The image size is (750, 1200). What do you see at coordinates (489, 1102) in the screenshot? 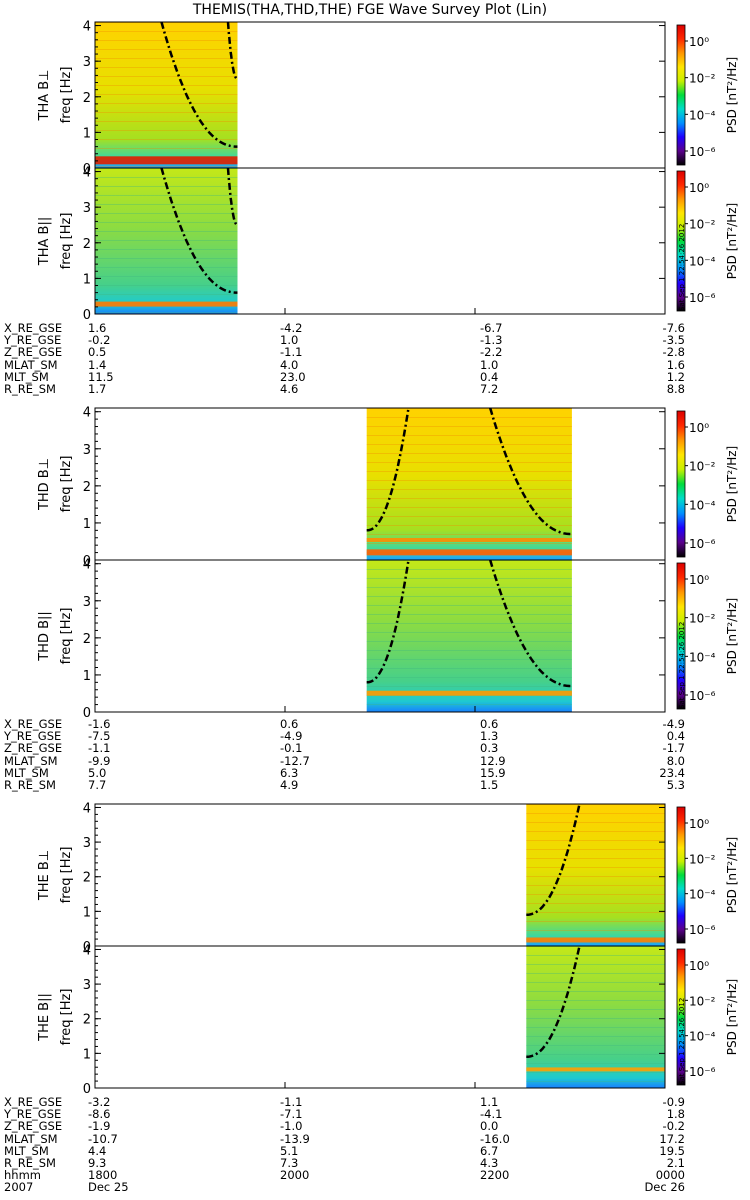
I see `ephemeris-value: 1.1` at bounding box center [489, 1102].